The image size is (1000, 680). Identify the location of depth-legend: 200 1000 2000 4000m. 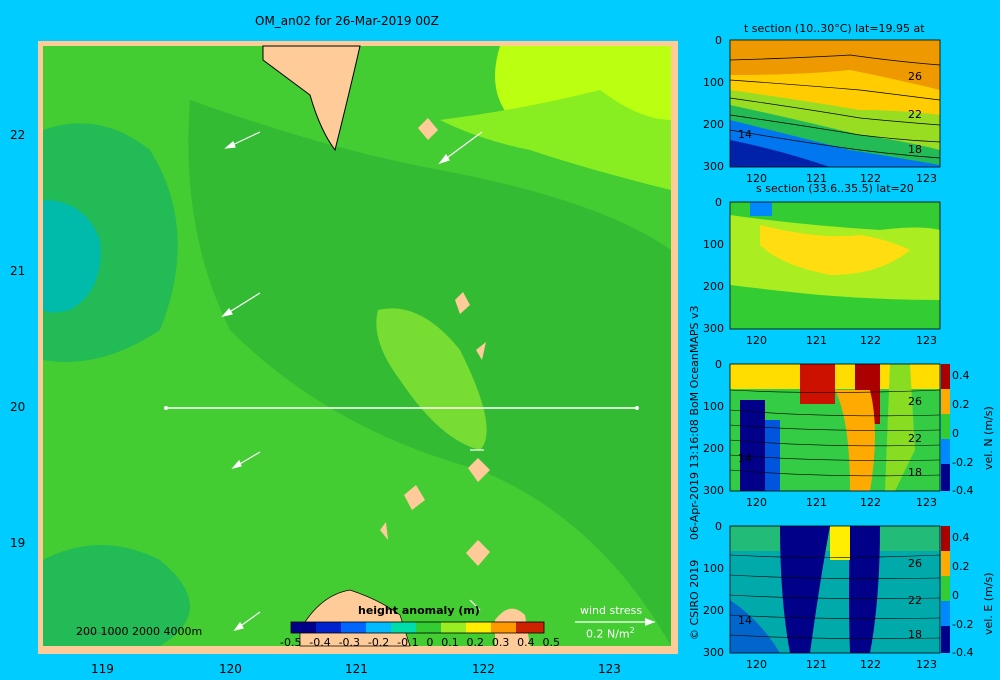
(139, 631).